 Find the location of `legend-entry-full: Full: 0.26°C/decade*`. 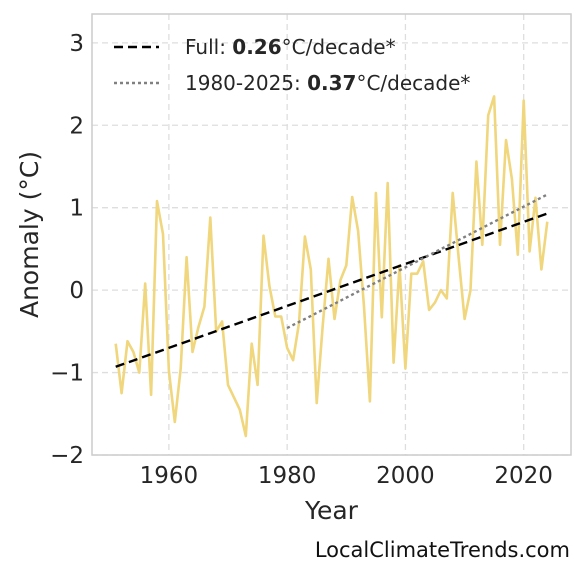

legend-entry-full: Full: 0.26°C/decade* is located at coordinates (290, 47).